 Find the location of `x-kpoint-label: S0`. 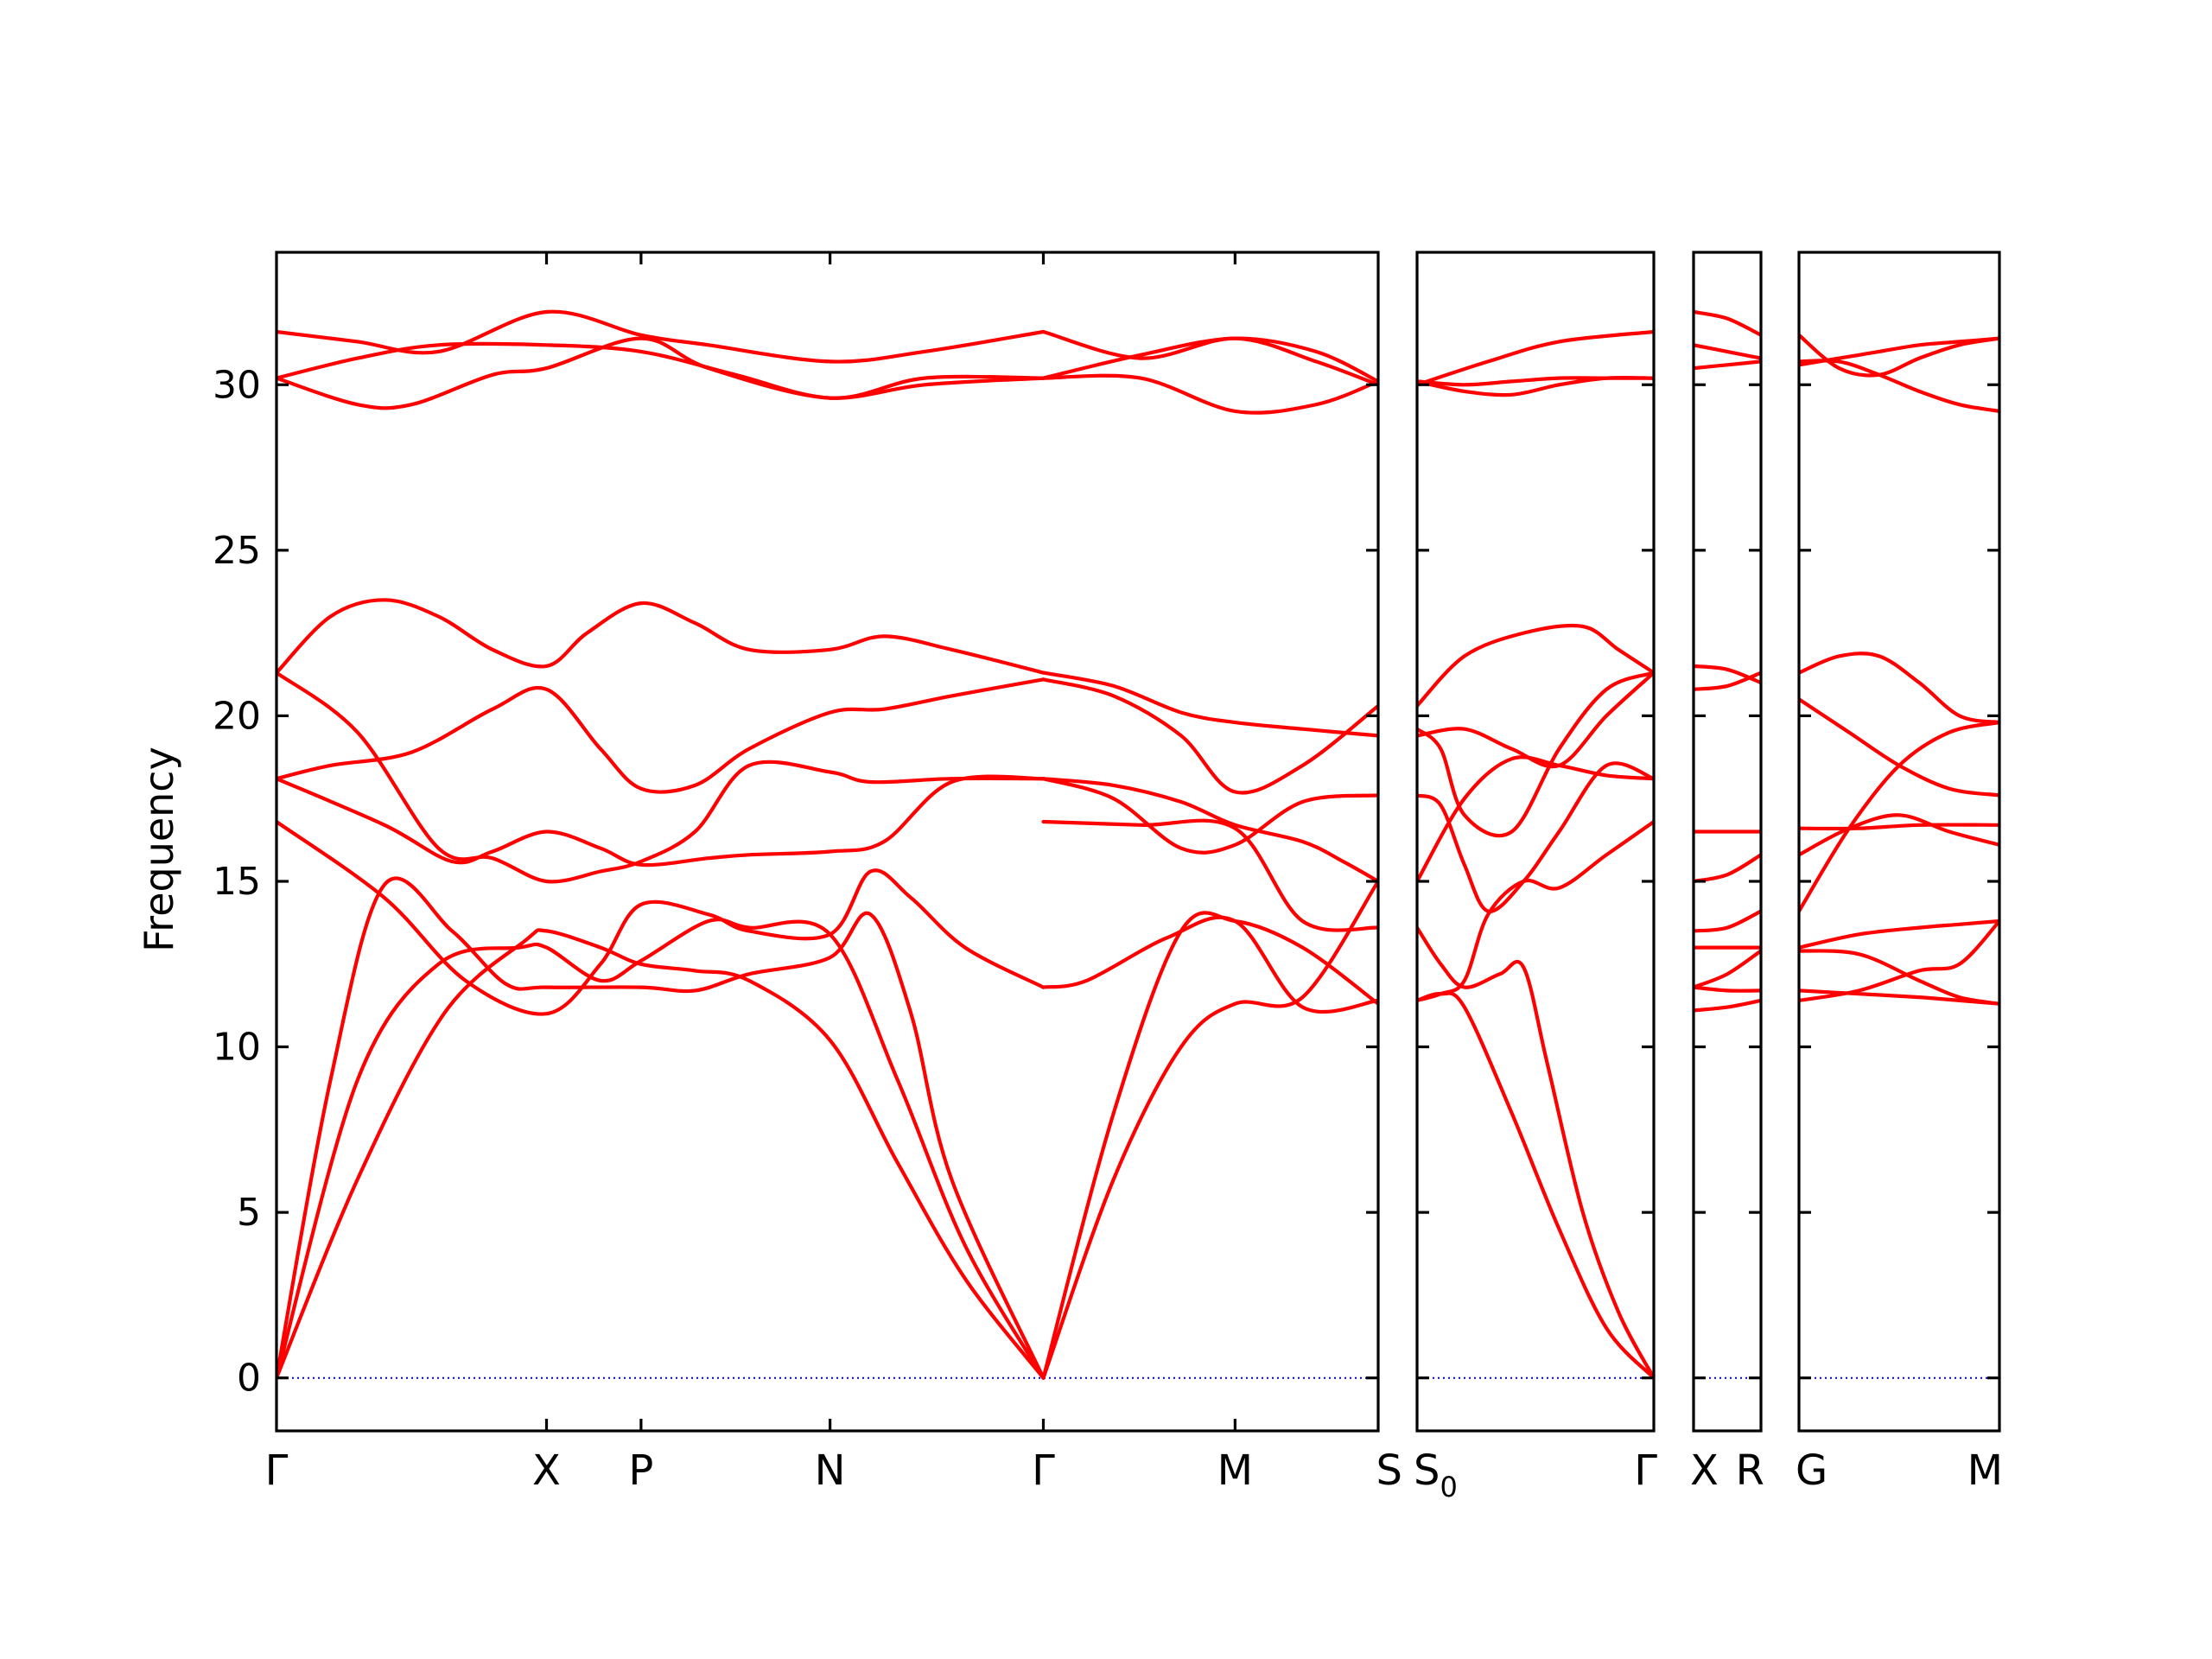

x-kpoint-label: S0 is located at coordinates (1436, 1474).